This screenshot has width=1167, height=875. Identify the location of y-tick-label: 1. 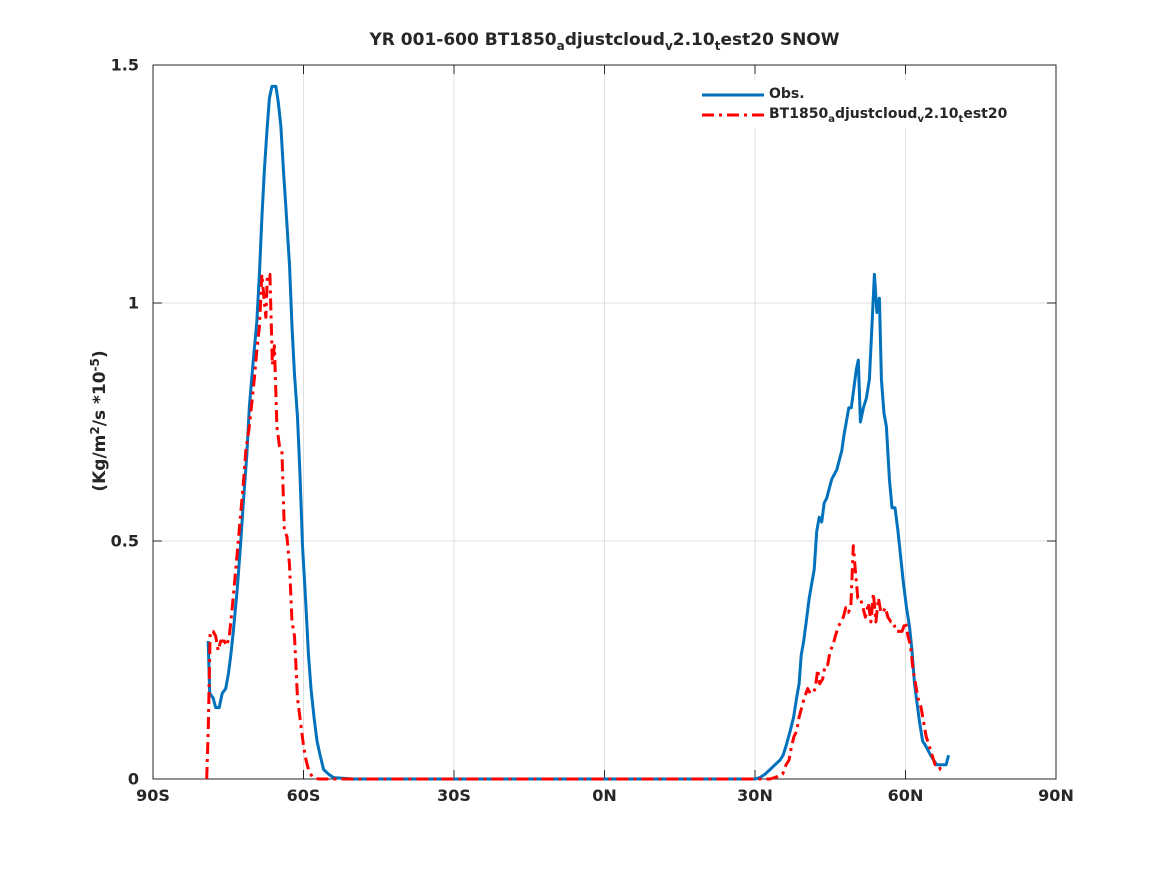
(133, 303).